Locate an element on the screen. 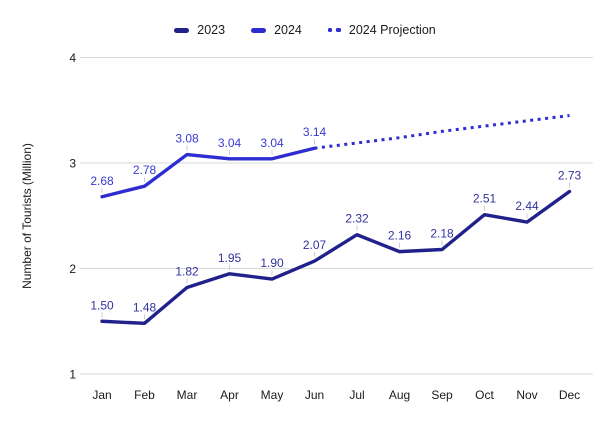  y-tick-label-3: 3 is located at coordinates (72, 163).